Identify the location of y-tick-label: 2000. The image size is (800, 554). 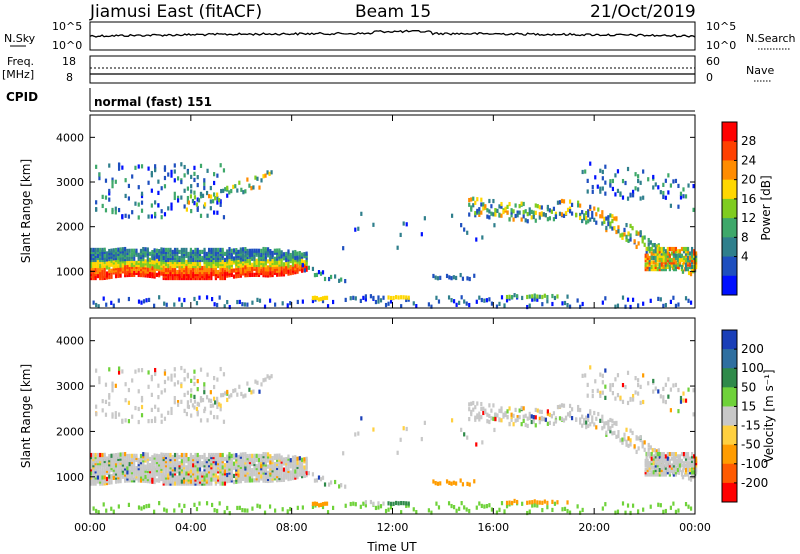
(70, 227).